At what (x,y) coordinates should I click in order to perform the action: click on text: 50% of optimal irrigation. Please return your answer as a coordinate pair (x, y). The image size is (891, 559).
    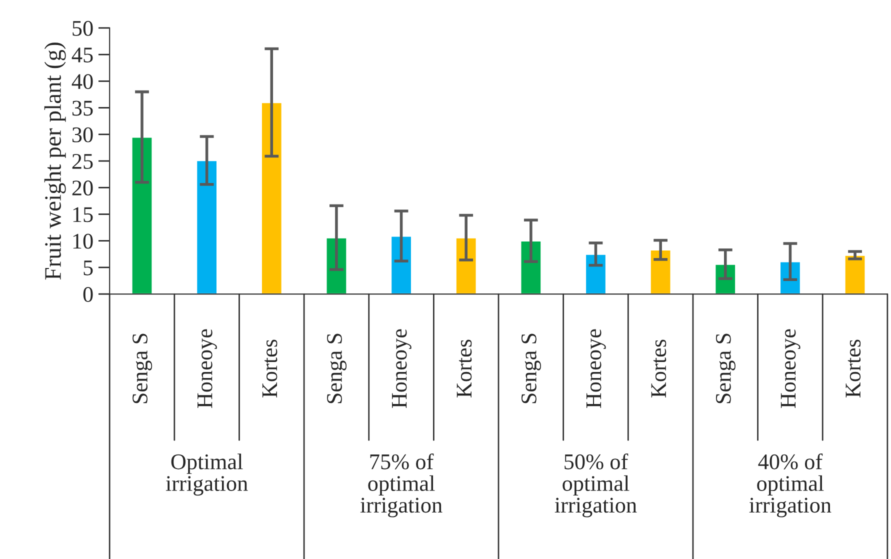
    Looking at the image, I should click on (595, 485).